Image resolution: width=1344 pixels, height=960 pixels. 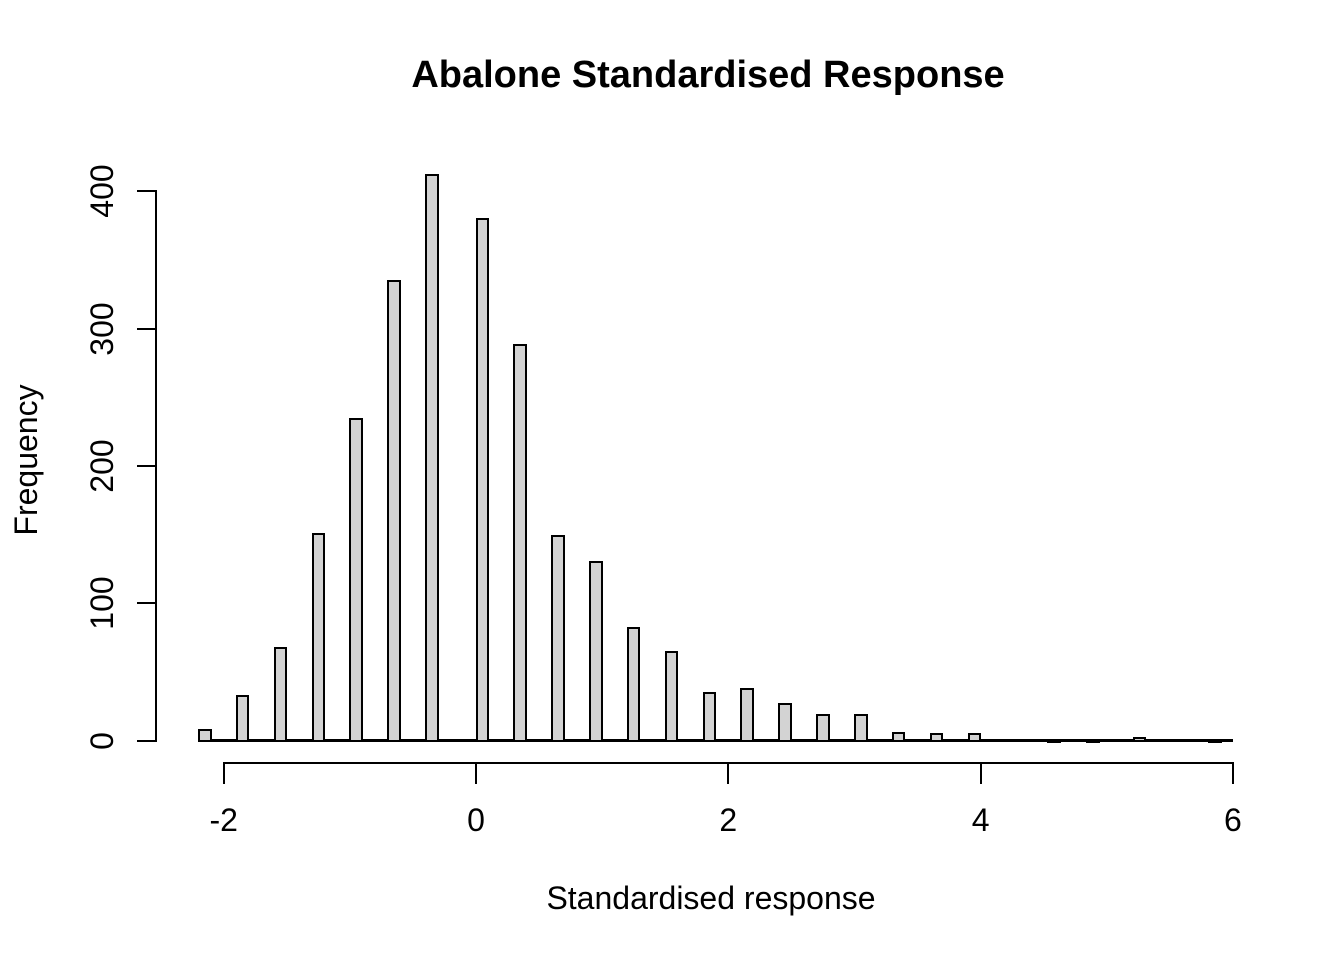 What do you see at coordinates (102, 191) in the screenshot?
I see `y-tick-label: 400` at bounding box center [102, 191].